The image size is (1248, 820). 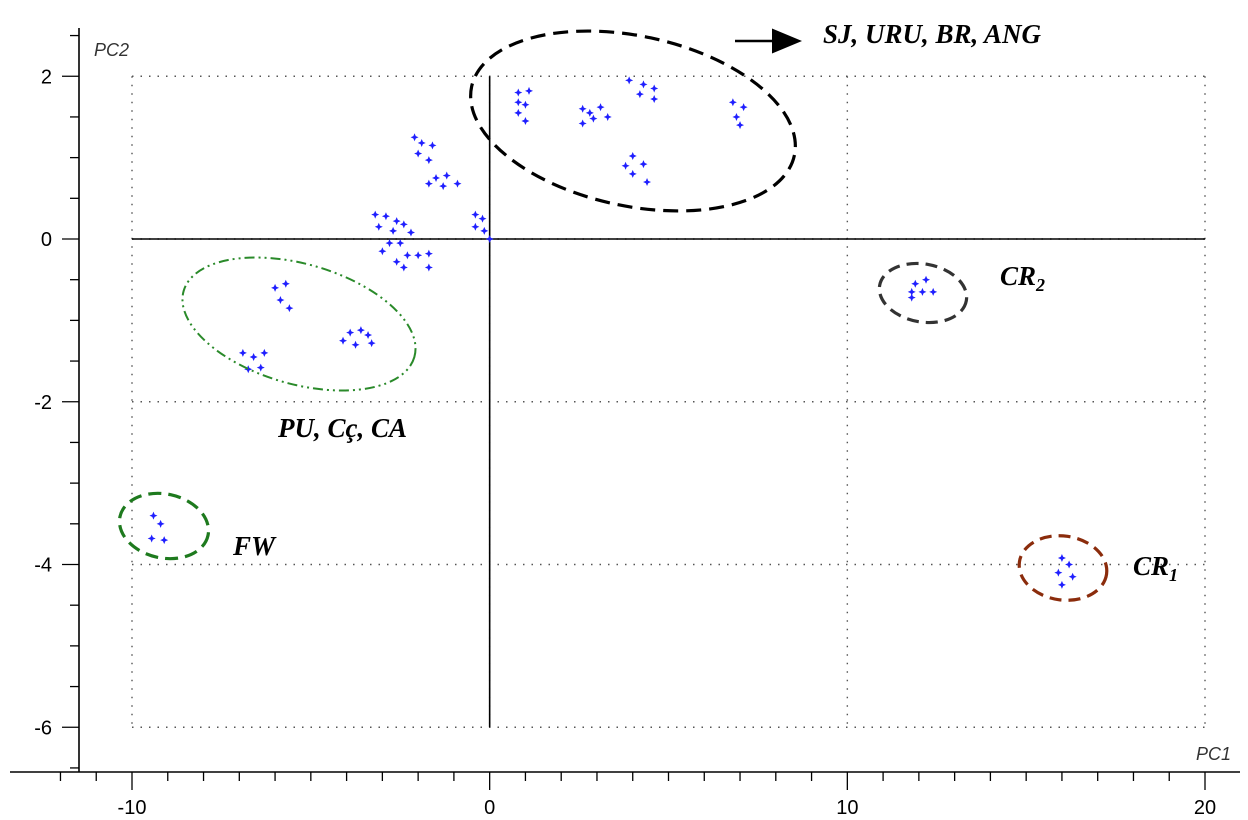 What do you see at coordinates (1022, 278) in the screenshot?
I see `group-label-cr2: CR2` at bounding box center [1022, 278].